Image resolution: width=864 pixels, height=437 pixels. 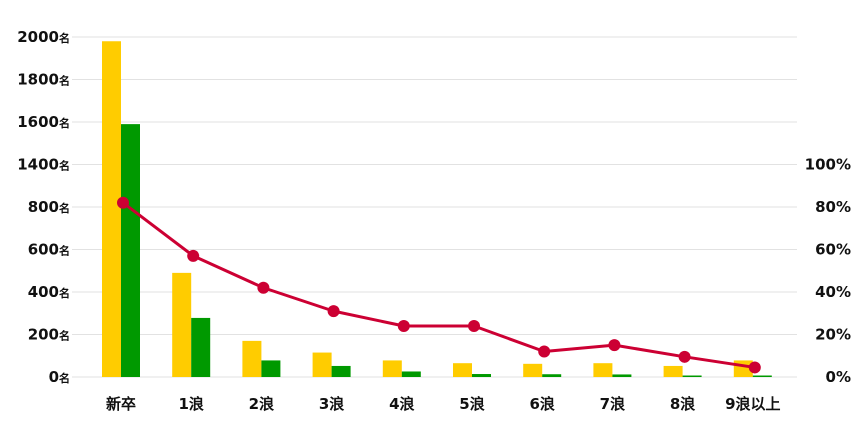 I want to click on category-labels: 新卒 1浪 2浪 3浪 4浪 5浪 6浪 7浪 8浪 9浪以上, so click(x=443, y=404).